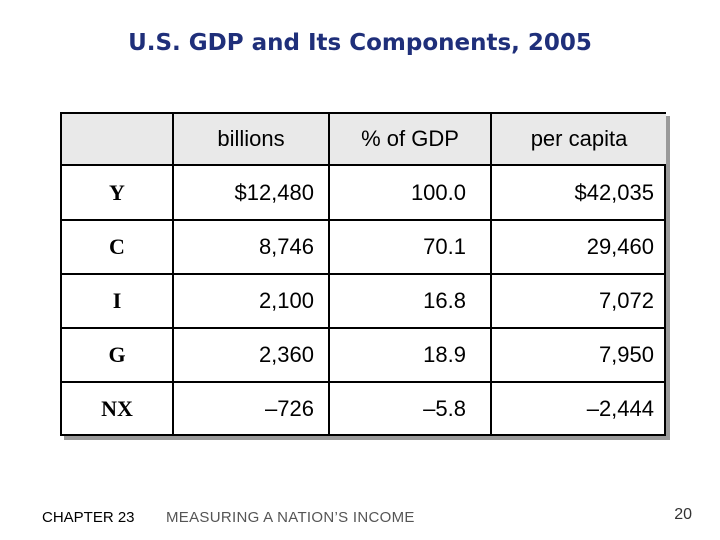 The height and width of the screenshot is (540, 720). Describe the element at coordinates (290, 517) in the screenshot. I see `footer-chapter-title: MEASURING A NATION’S INCOME` at that location.